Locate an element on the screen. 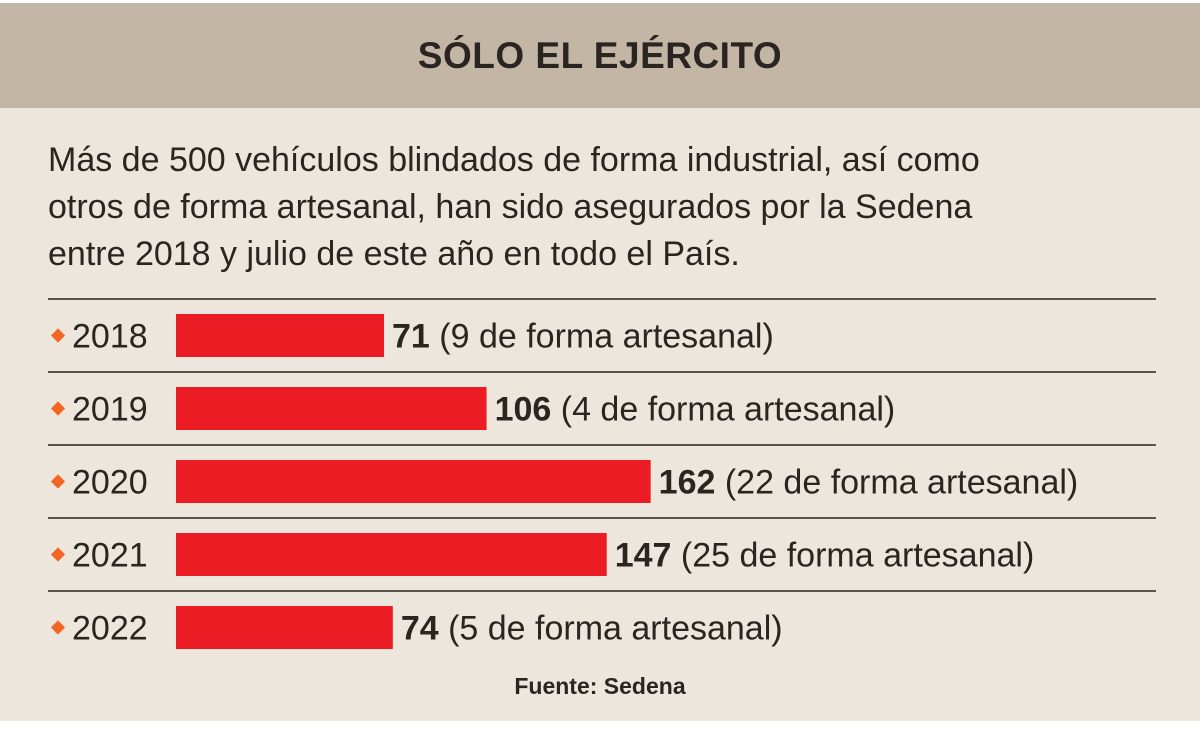  value-label: 74 is located at coordinates (420, 629).